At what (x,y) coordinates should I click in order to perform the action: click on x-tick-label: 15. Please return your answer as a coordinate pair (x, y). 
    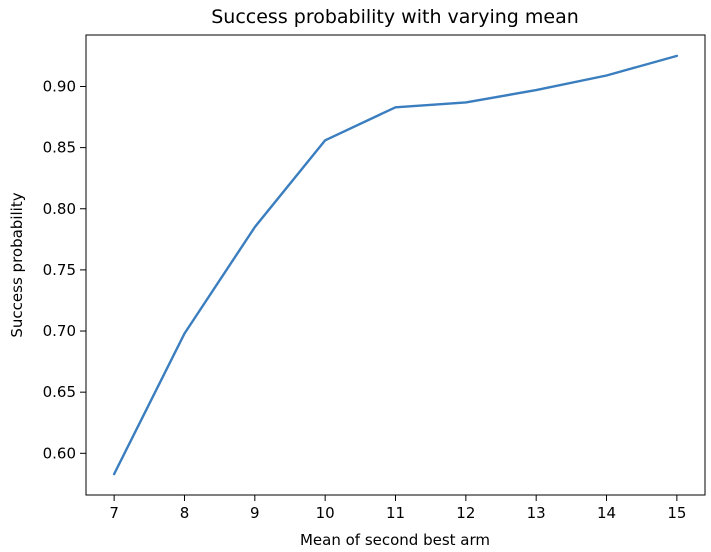
    Looking at the image, I should click on (676, 513).